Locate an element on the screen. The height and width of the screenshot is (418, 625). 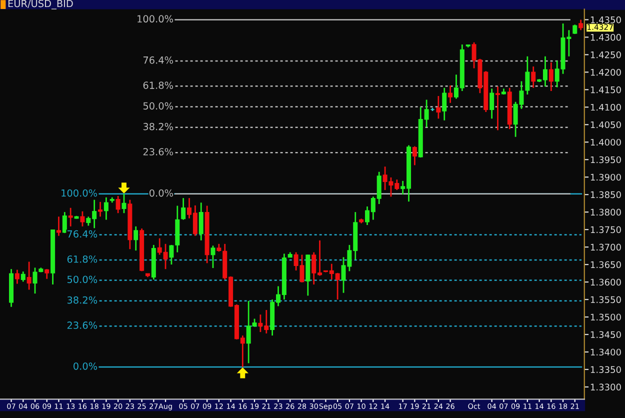
y-tick-label: 1.3800 is located at coordinates (605, 212).